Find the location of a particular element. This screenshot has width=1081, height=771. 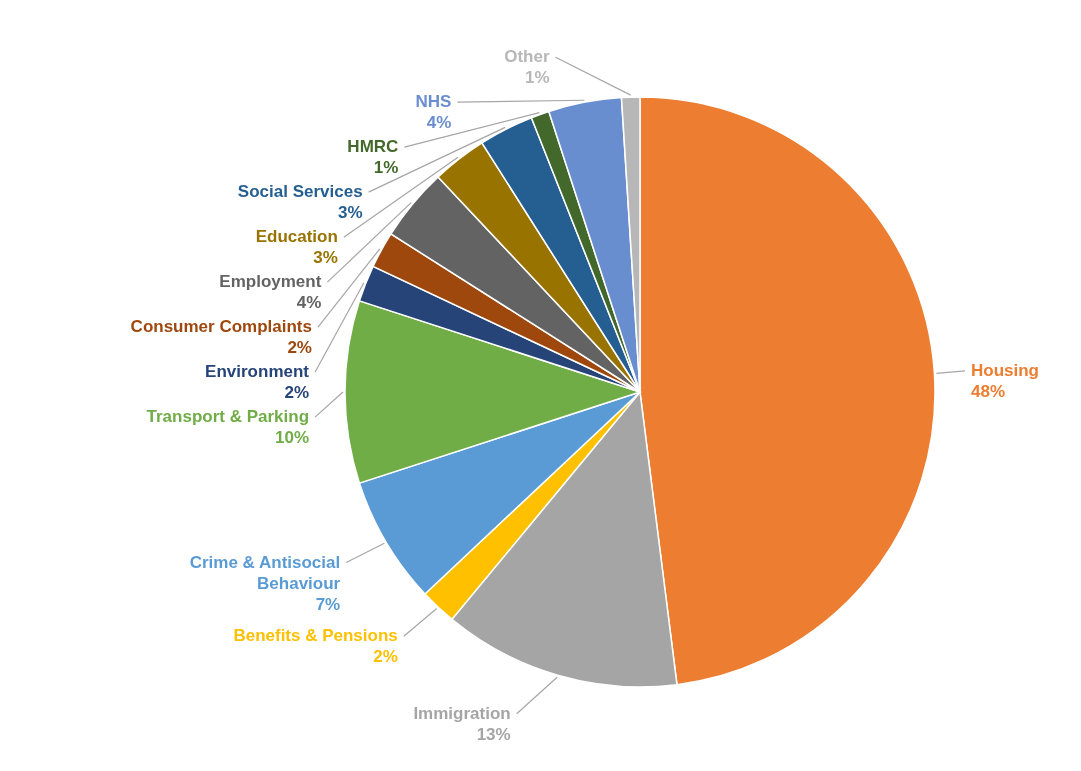

slice-label: NHS is located at coordinates (433, 102).